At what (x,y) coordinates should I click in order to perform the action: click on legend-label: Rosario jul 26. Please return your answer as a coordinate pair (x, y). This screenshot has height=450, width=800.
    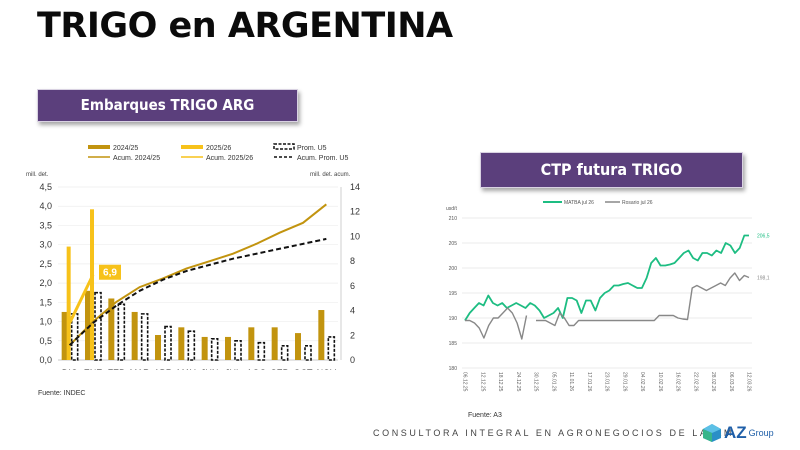
    Looking at the image, I should click on (637, 203).